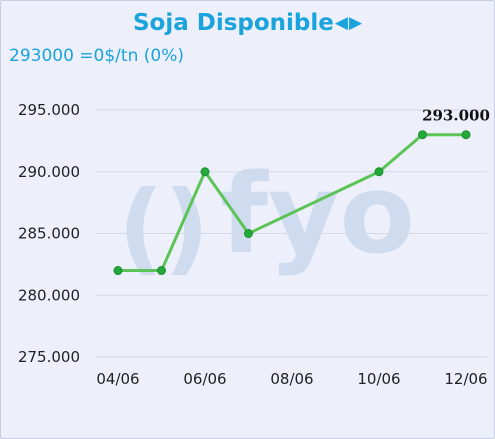 The image size is (495, 439). What do you see at coordinates (341, 23) in the screenshot?
I see `prev-arrow-button: ◀` at bounding box center [341, 23].